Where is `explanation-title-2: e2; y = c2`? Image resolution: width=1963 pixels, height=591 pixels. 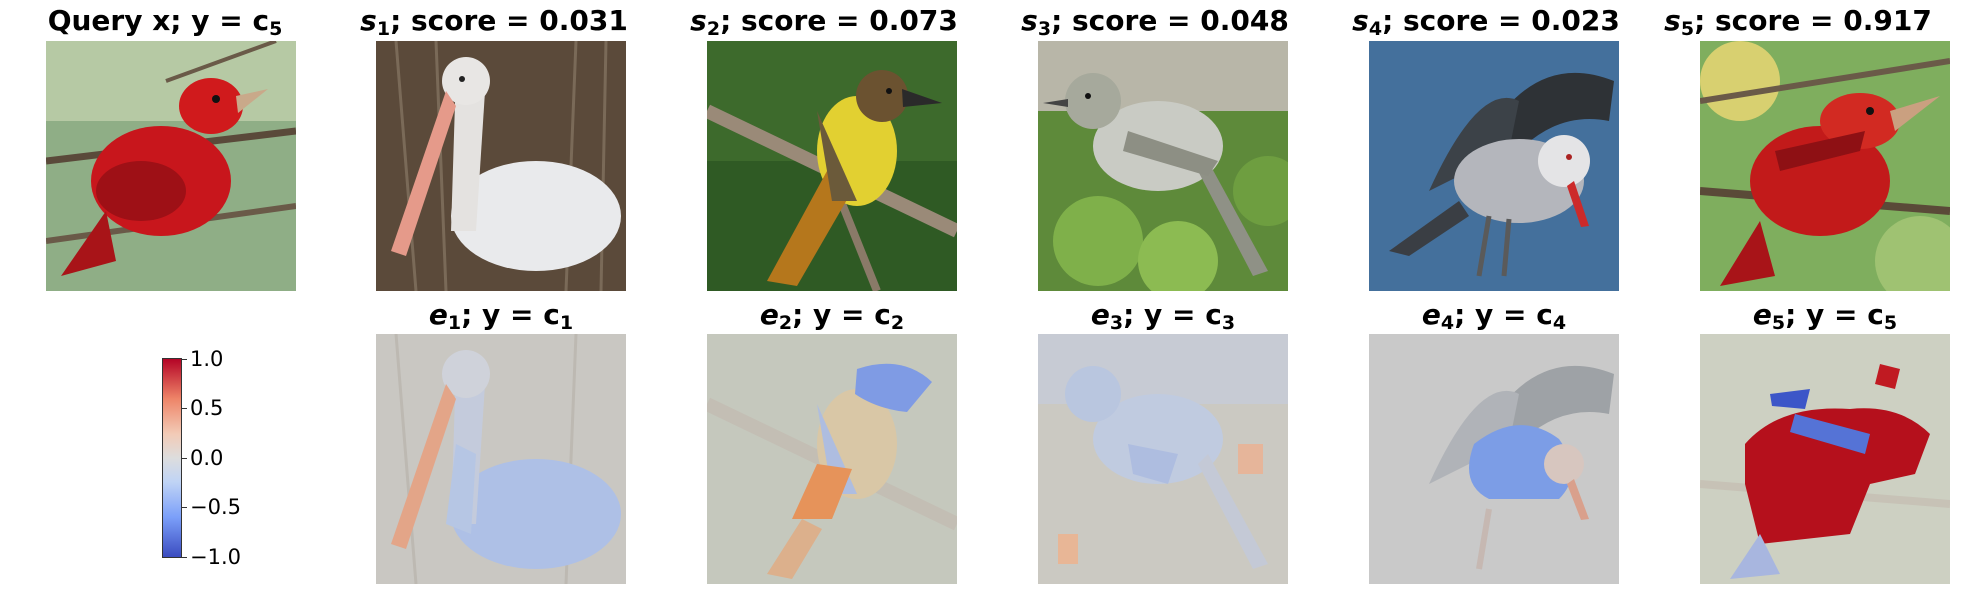 explanation-title-2: e2; y = c2 is located at coordinates (832, 316).